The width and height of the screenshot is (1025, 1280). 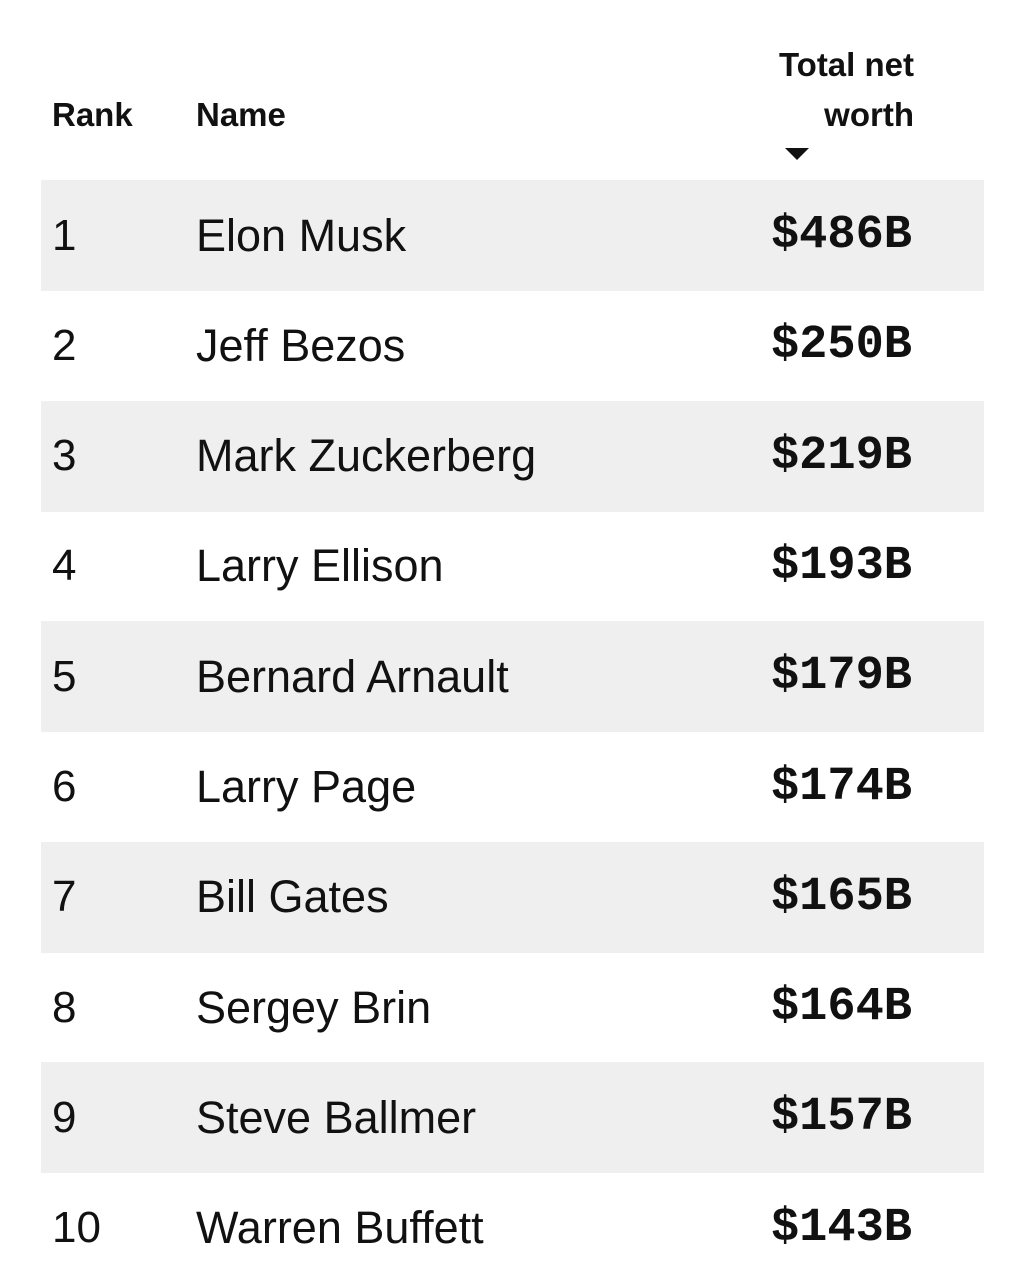 What do you see at coordinates (306, 786) in the screenshot?
I see `name-cell: Larry Page` at bounding box center [306, 786].